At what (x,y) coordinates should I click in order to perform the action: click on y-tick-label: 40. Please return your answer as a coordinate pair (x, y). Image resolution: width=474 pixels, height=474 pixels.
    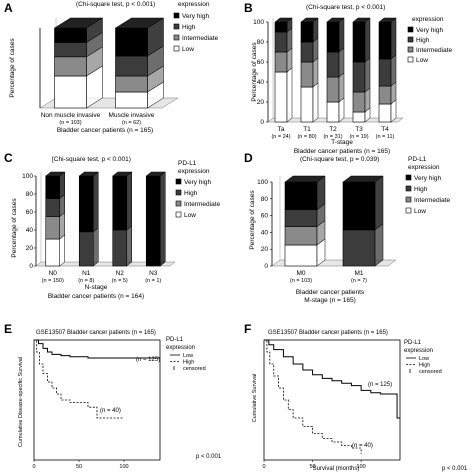
    Looking at the image, I should click on (30, 230).